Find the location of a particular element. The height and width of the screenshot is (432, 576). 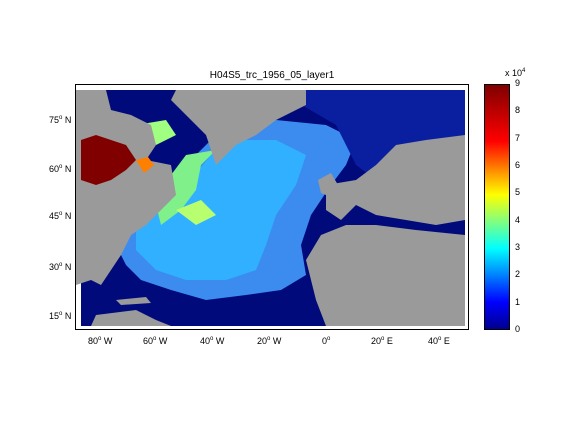

lon-label-20e: 20o E is located at coordinates (382, 341).